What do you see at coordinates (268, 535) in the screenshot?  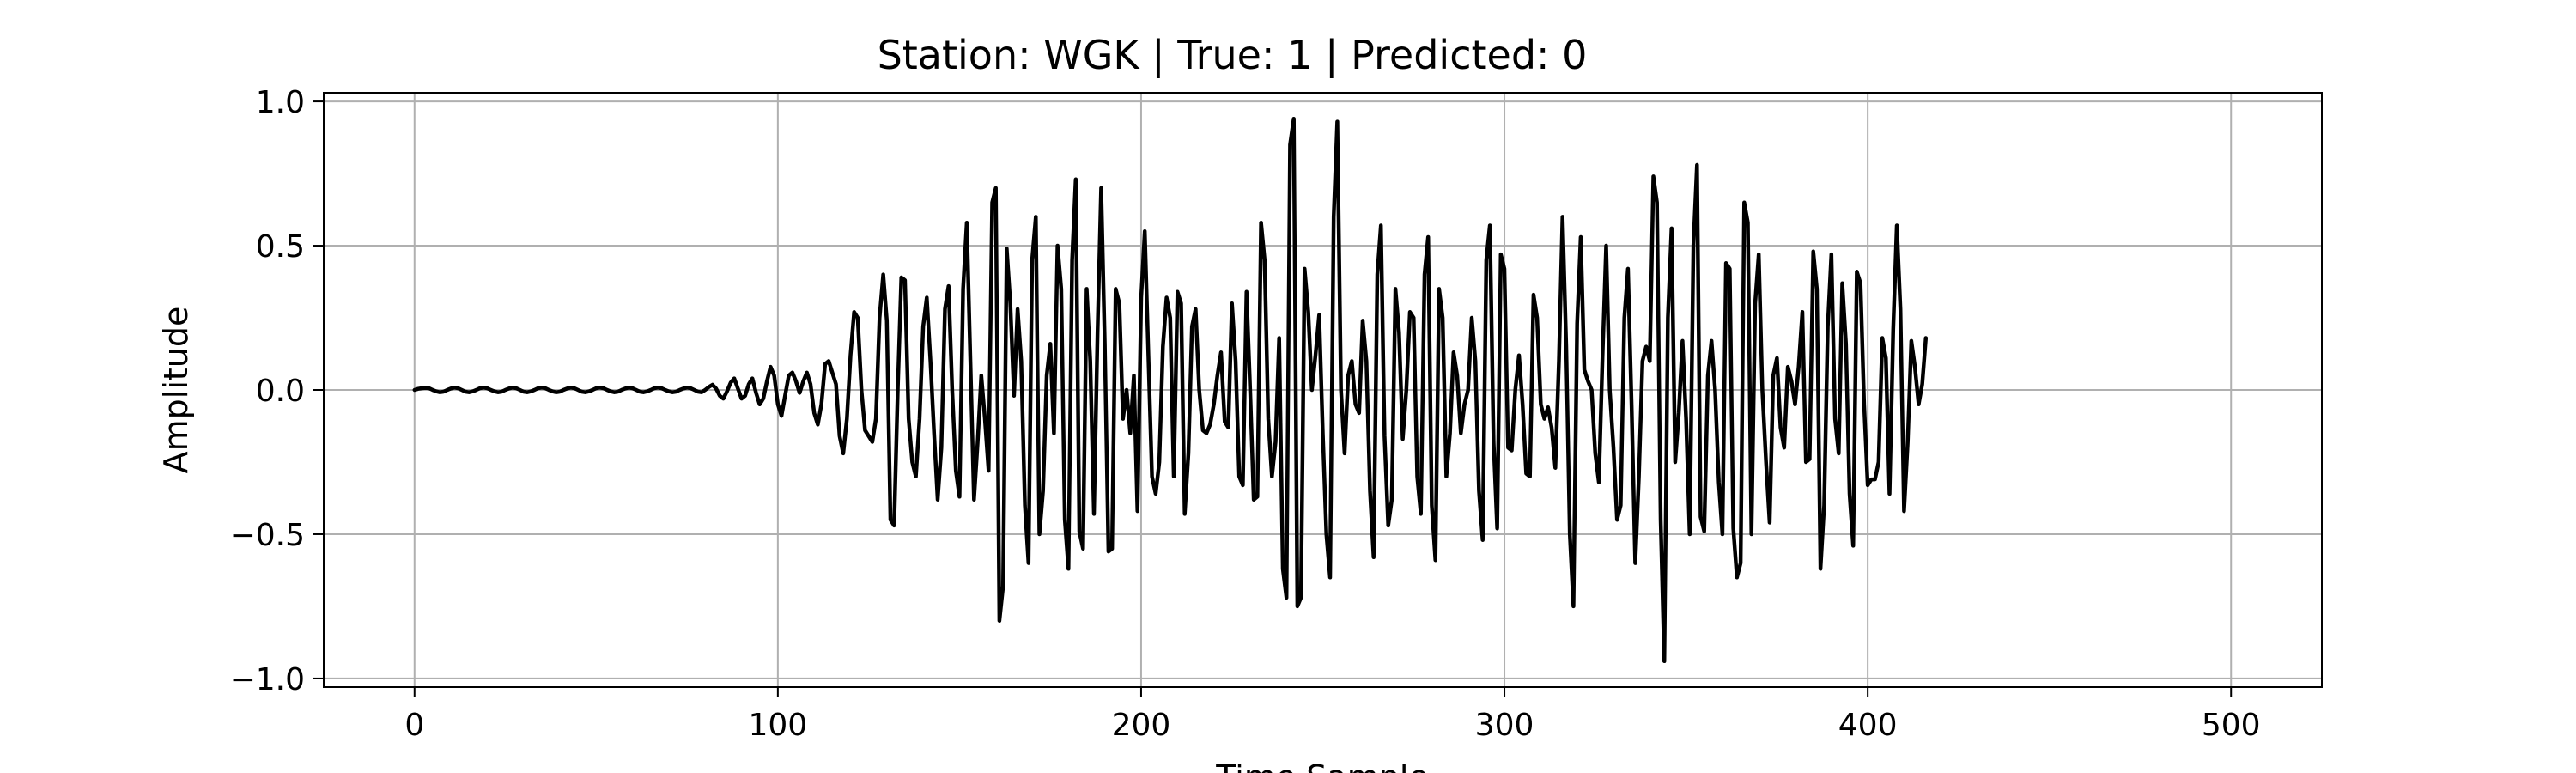 I see `y-tick-label: −0.5` at bounding box center [268, 535].